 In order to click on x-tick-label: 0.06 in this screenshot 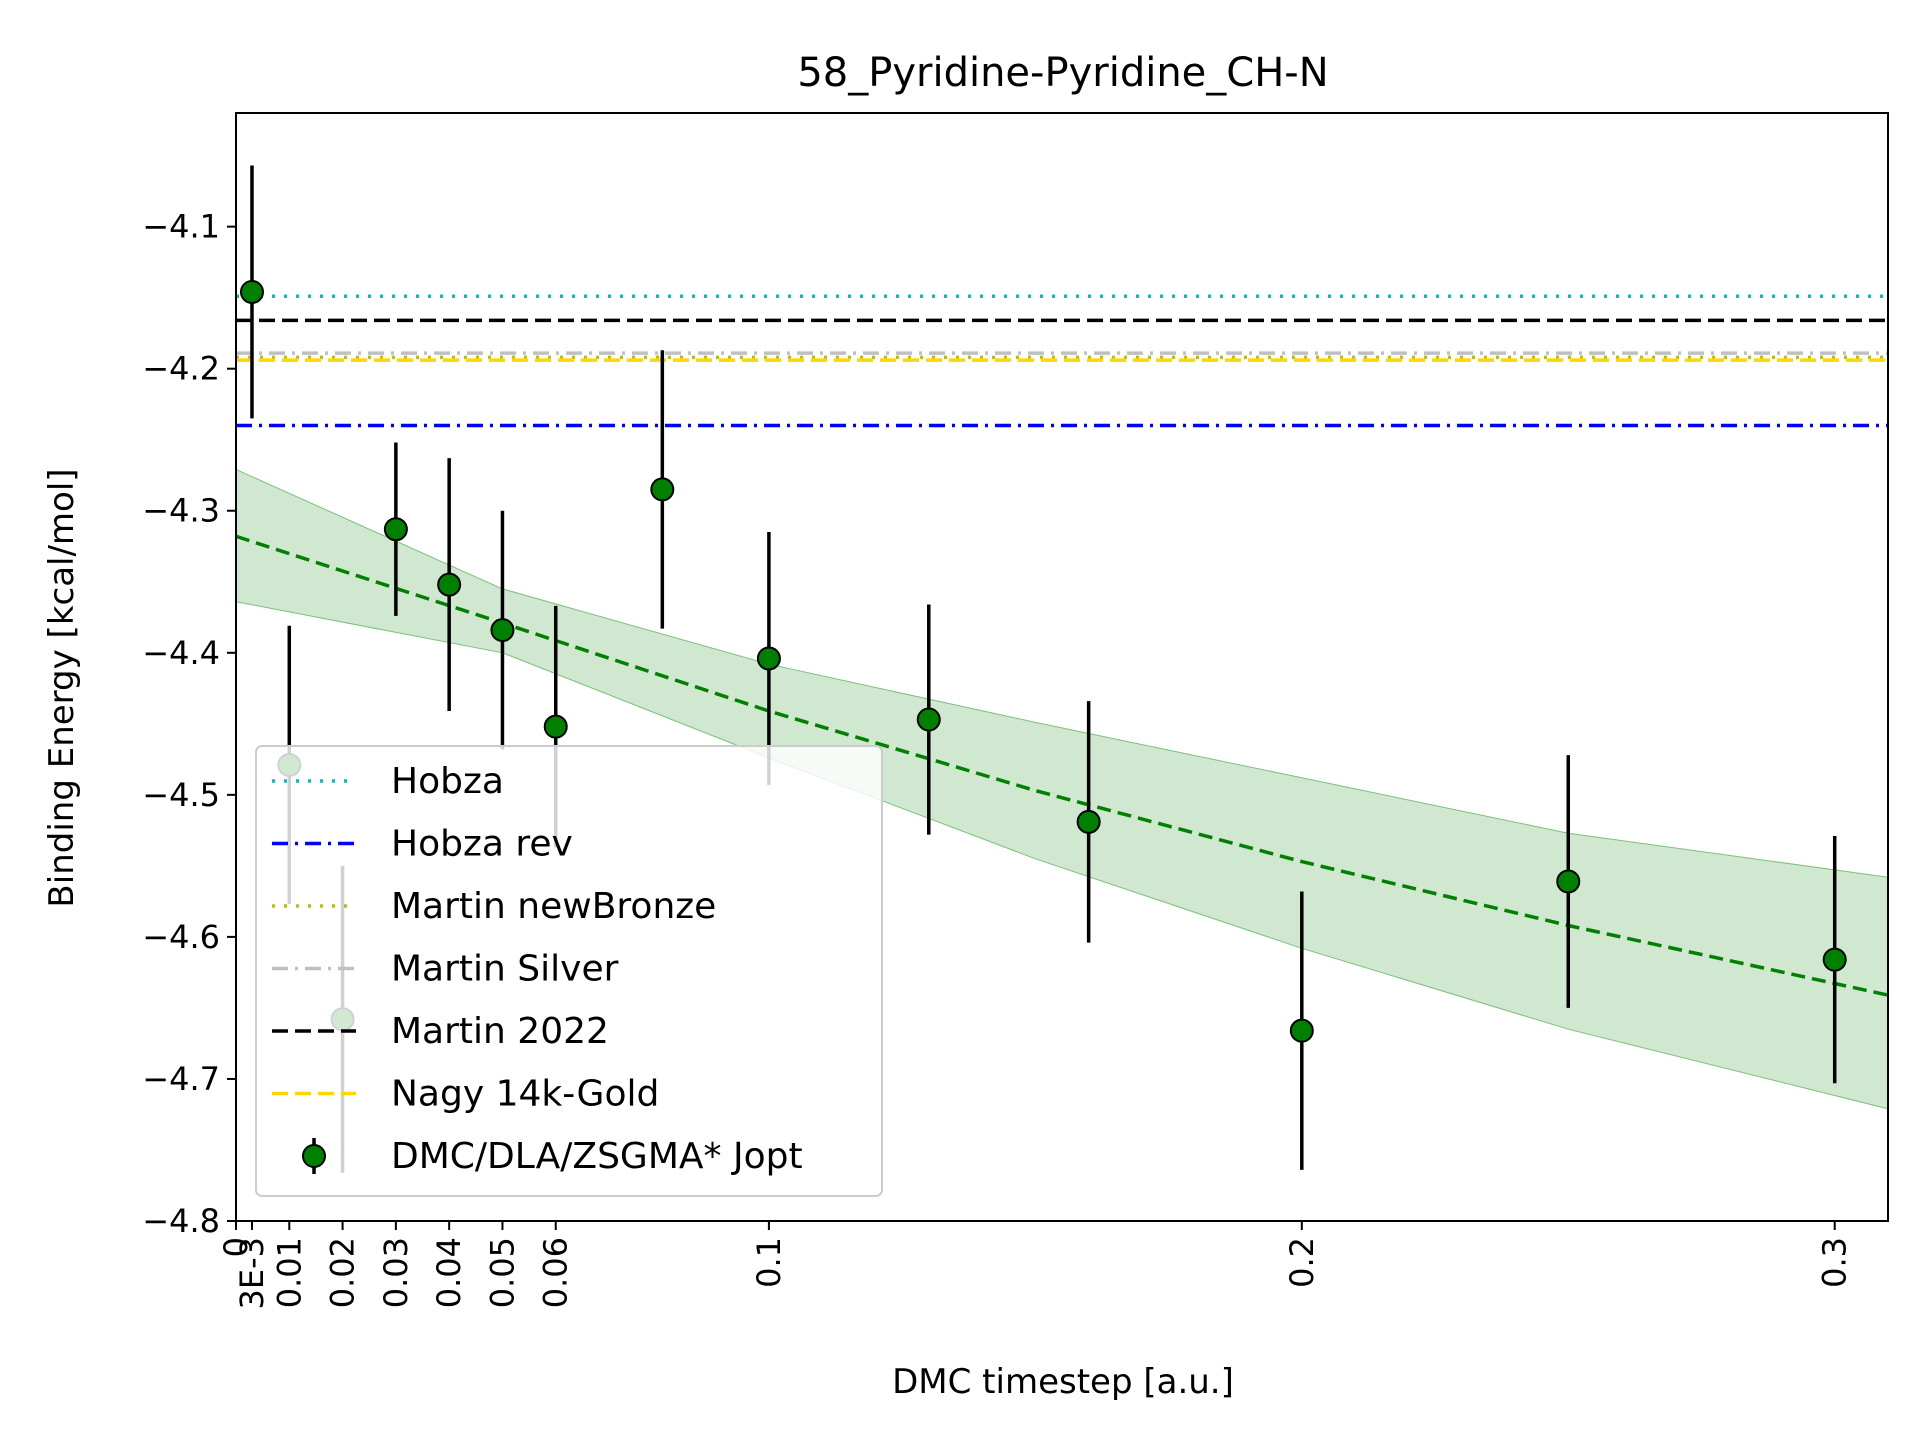, I will do `click(556, 1272)`.